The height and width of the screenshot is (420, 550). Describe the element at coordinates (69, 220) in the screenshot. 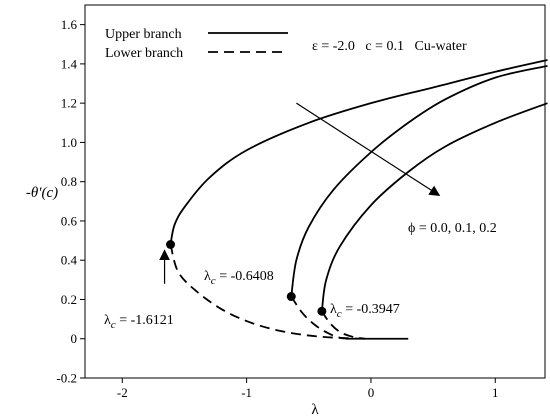

I see `y-tick-label: 0.6` at that location.